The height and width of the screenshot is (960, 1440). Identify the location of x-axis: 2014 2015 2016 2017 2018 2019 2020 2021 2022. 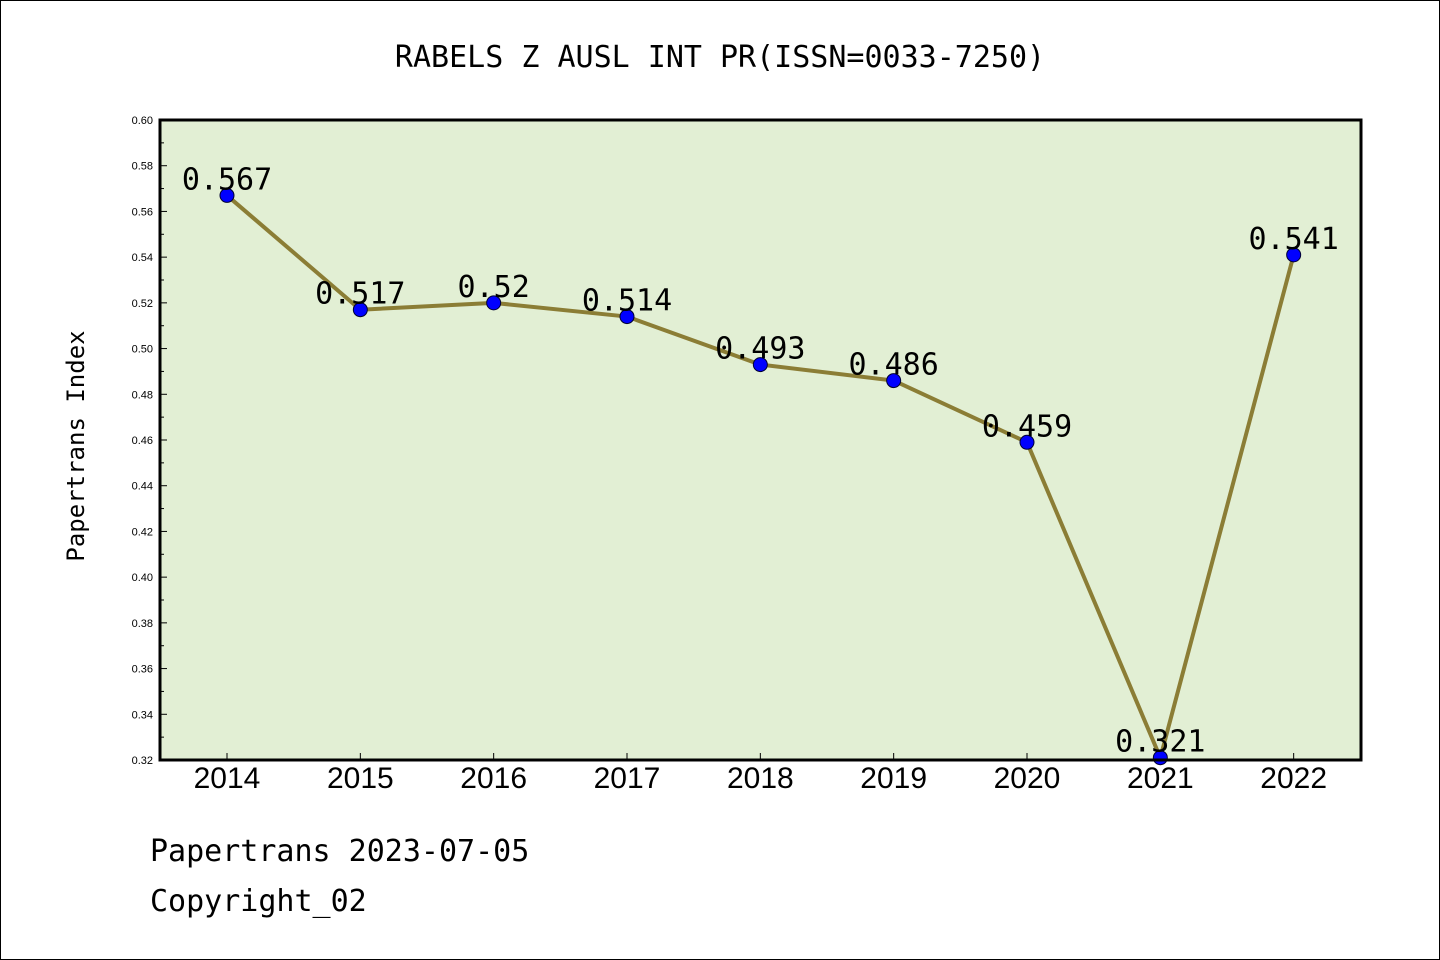
(760, 774).